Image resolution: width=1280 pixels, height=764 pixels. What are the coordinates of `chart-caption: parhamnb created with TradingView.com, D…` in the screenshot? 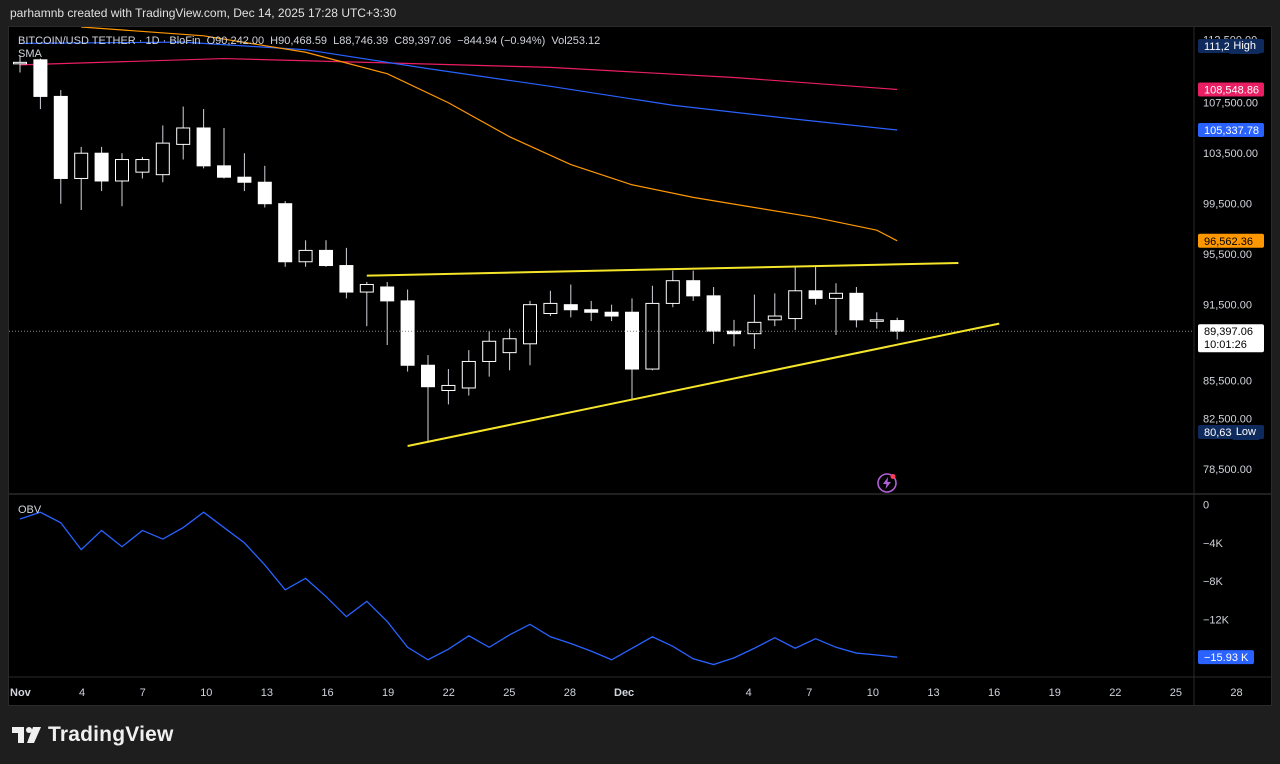 It's located at (203, 13).